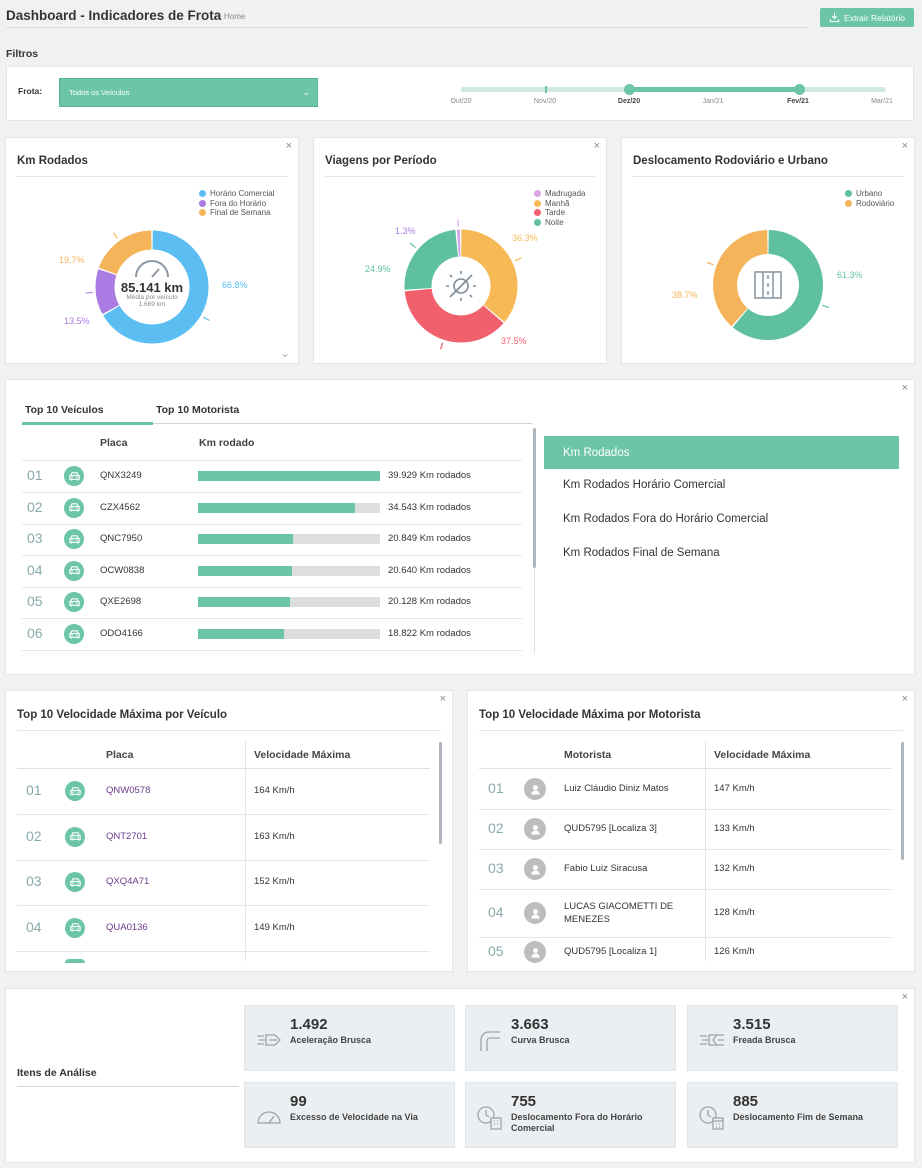 Image resolution: width=922 pixels, height=1168 pixels. Describe the element at coordinates (64, 410) in the screenshot. I see `tab-top10-veiculos: Top 10 Veículos` at that location.